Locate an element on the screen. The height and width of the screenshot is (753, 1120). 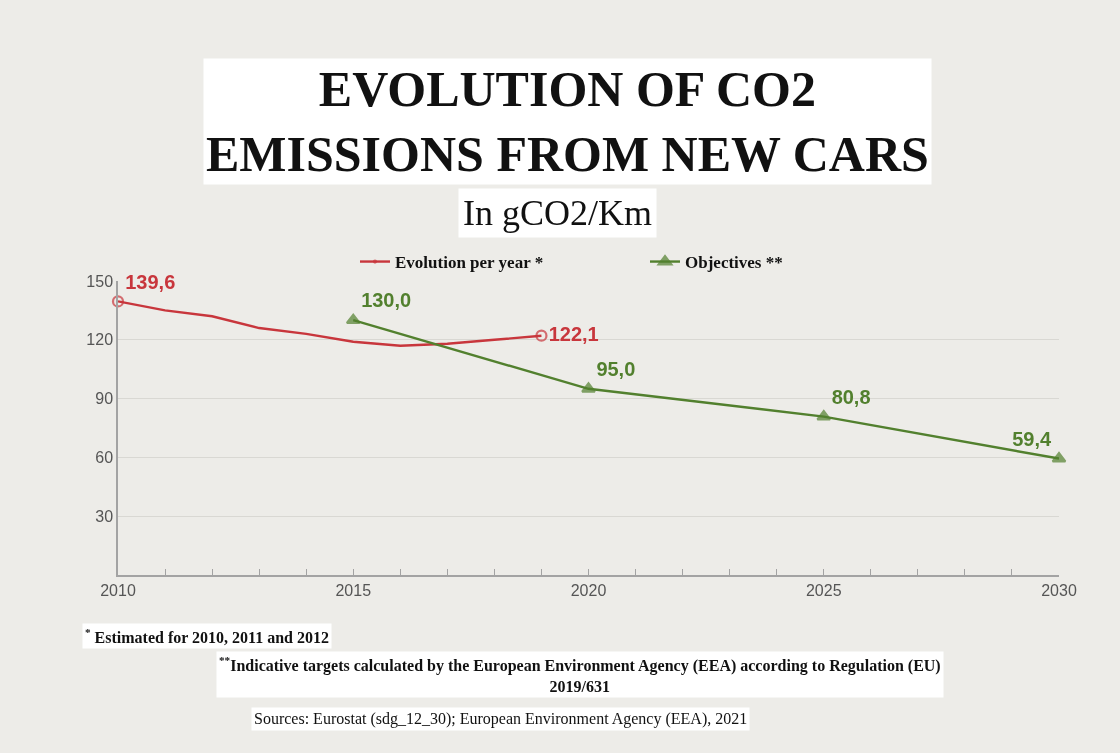
data-label: 130,0 is located at coordinates (386, 300).